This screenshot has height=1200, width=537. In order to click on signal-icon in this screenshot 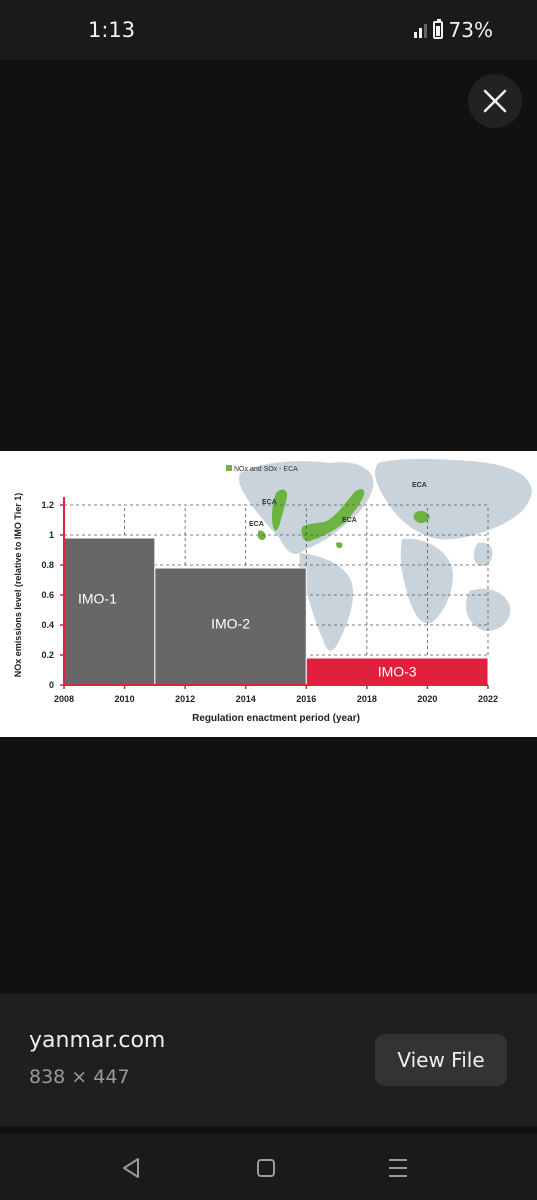, I will do `click(420, 30)`.